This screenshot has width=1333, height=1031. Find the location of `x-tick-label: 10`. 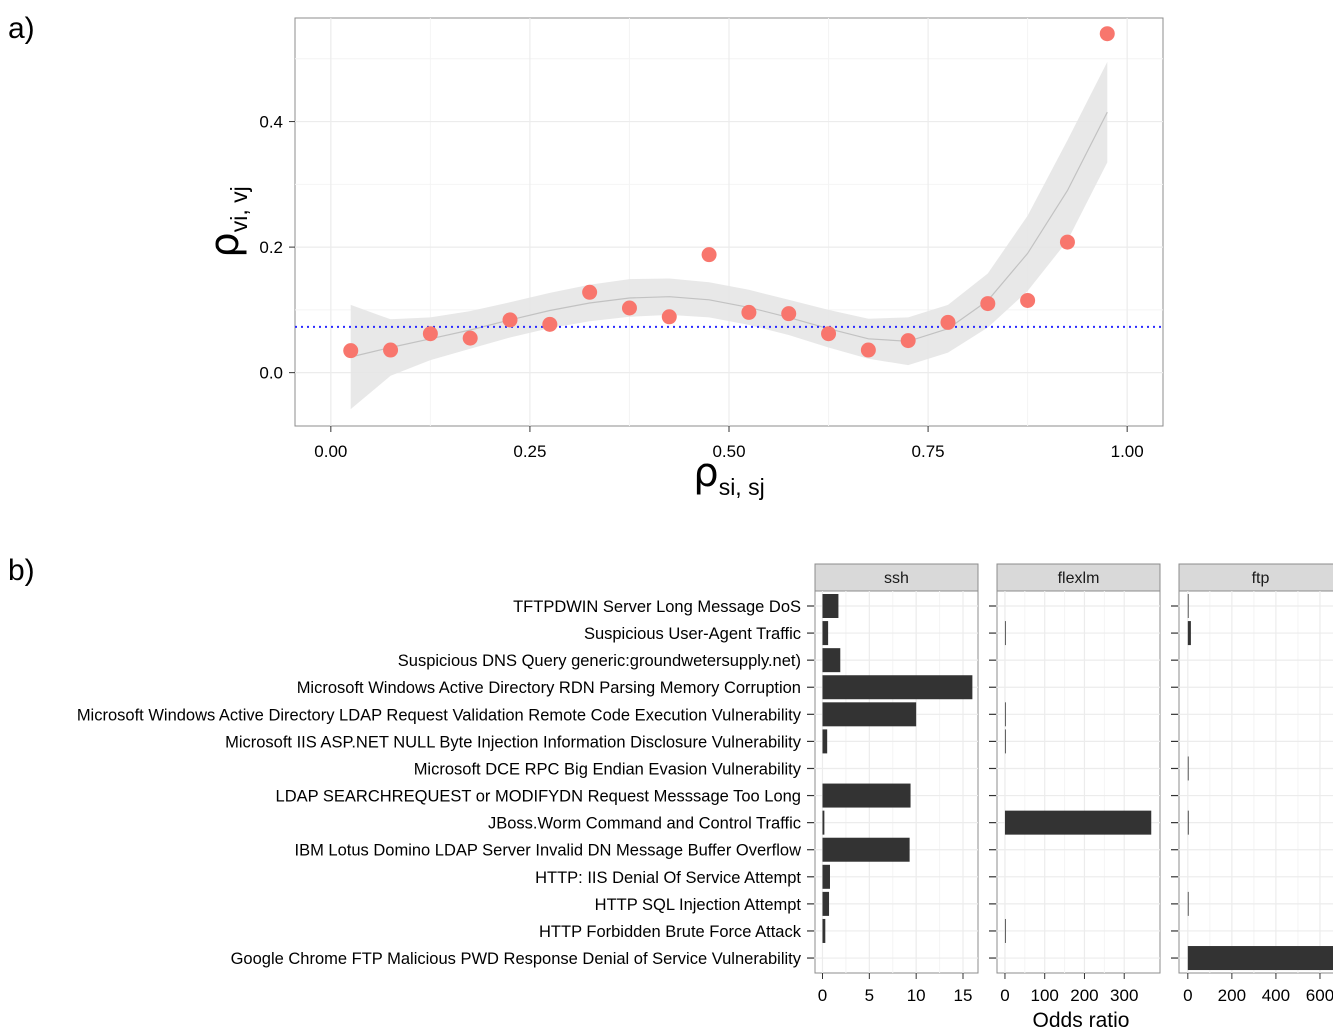

x-tick-label: 10 is located at coordinates (916, 995).